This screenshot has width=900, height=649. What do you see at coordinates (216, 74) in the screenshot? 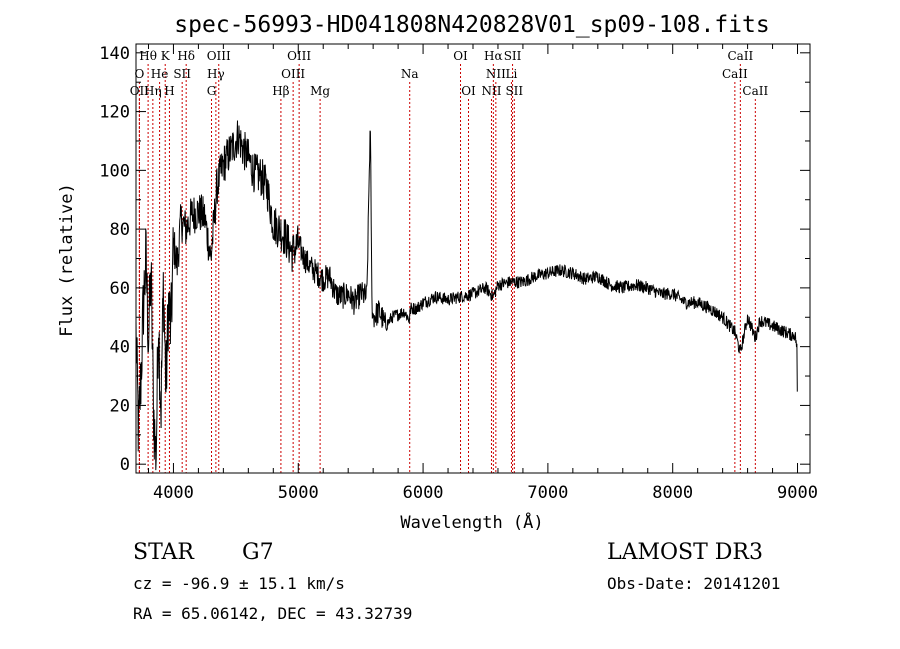
I see `spectral-line-label: Hγ` at bounding box center [216, 74].